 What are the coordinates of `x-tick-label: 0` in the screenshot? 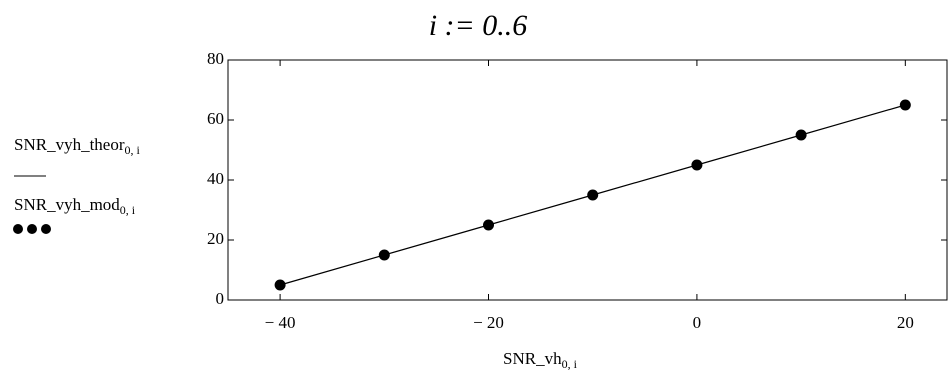 It's located at (697, 322).